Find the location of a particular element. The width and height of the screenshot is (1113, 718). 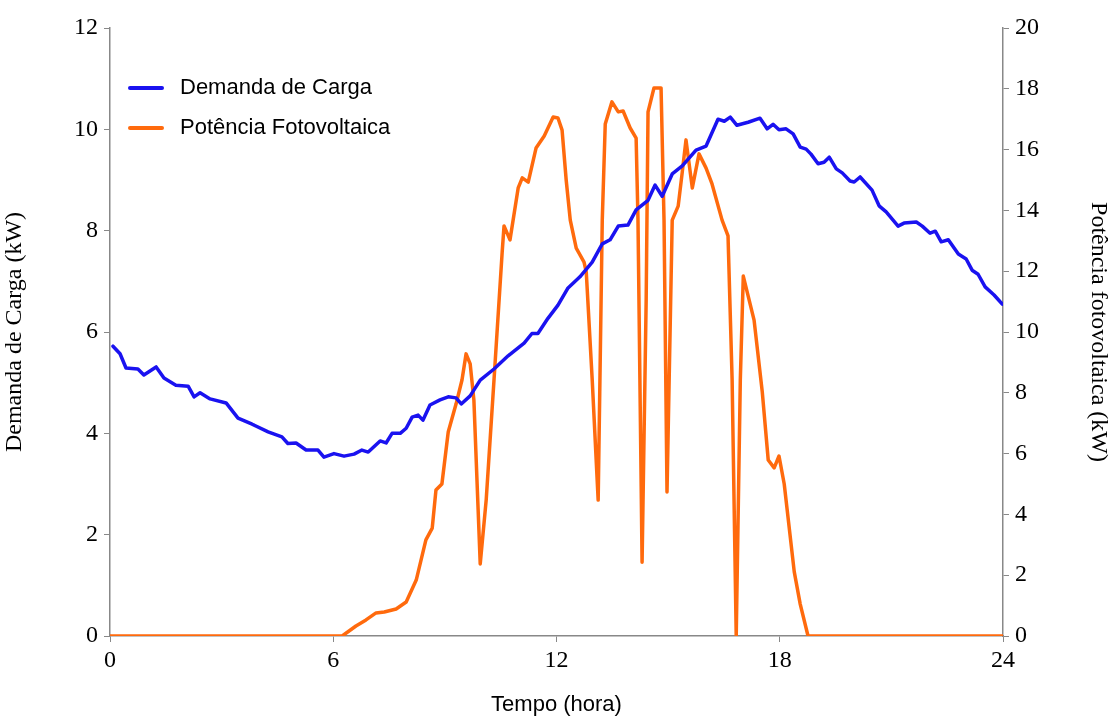

y-tick-label: 8 is located at coordinates (92, 228).